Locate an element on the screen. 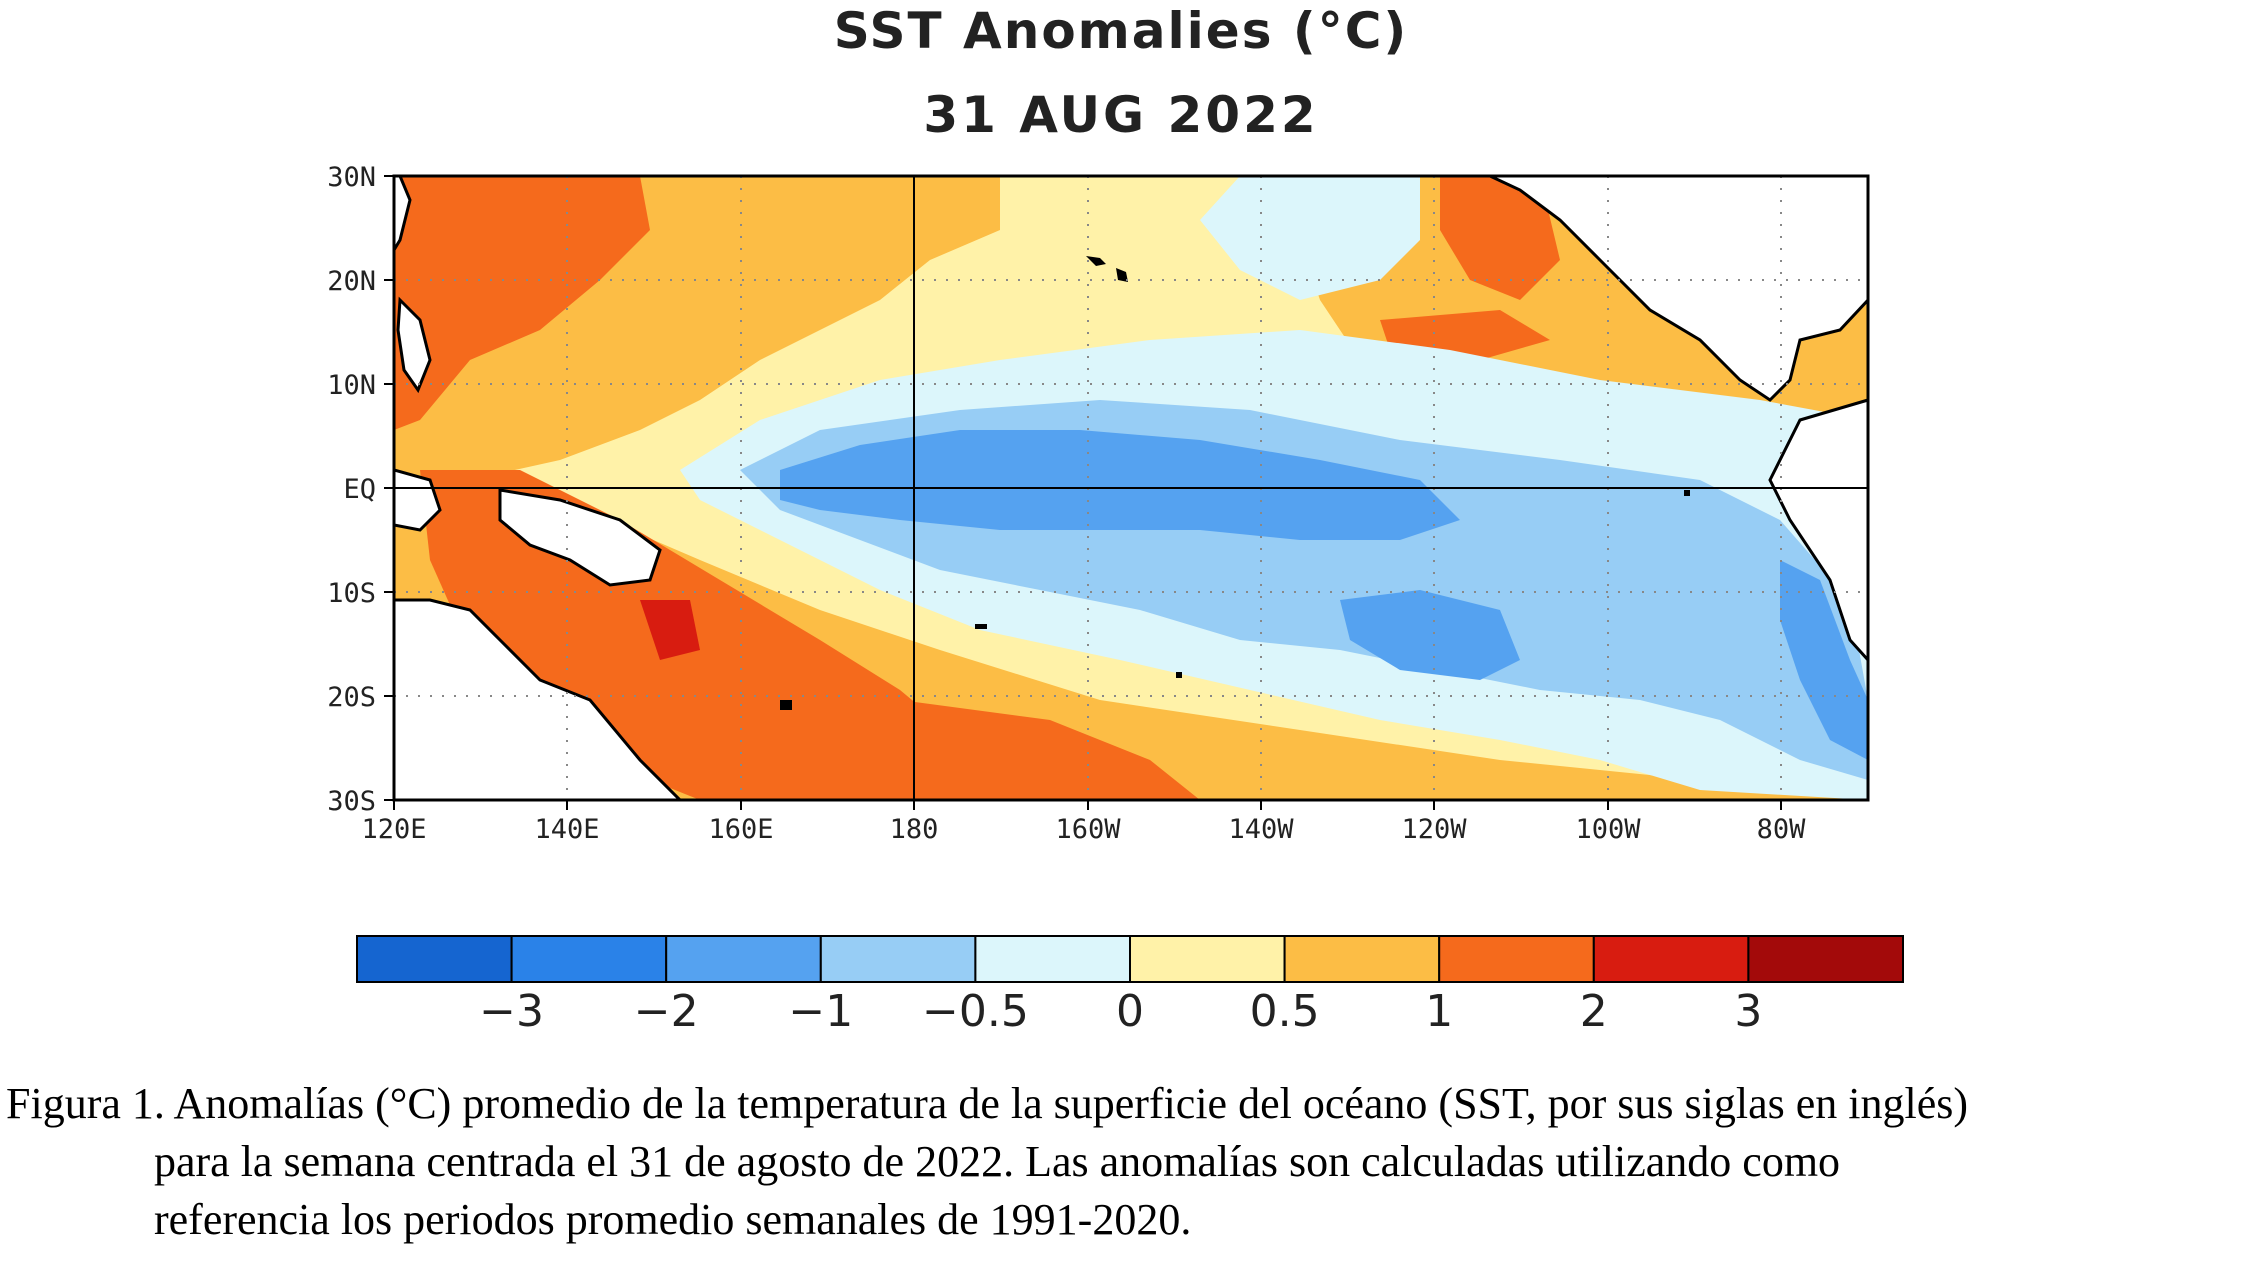 The width and height of the screenshot is (2242, 1261). land-north-america is located at coordinates (1678, 289).